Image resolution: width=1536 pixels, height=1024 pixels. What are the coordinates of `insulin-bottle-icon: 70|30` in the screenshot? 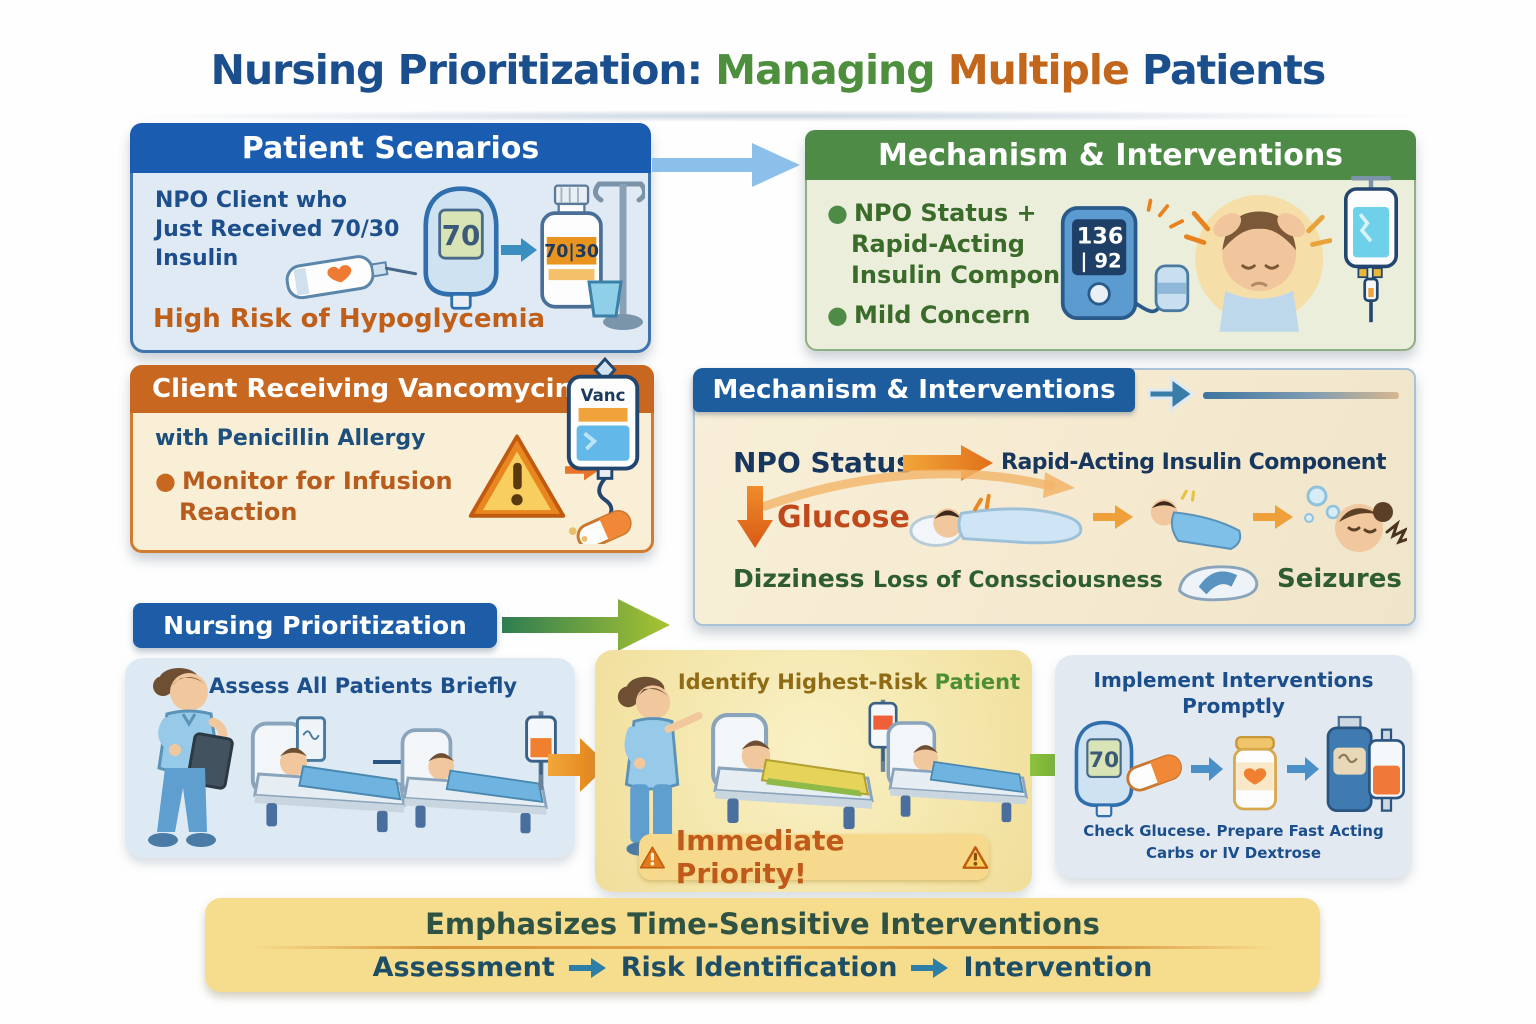 It's located at (571, 246).